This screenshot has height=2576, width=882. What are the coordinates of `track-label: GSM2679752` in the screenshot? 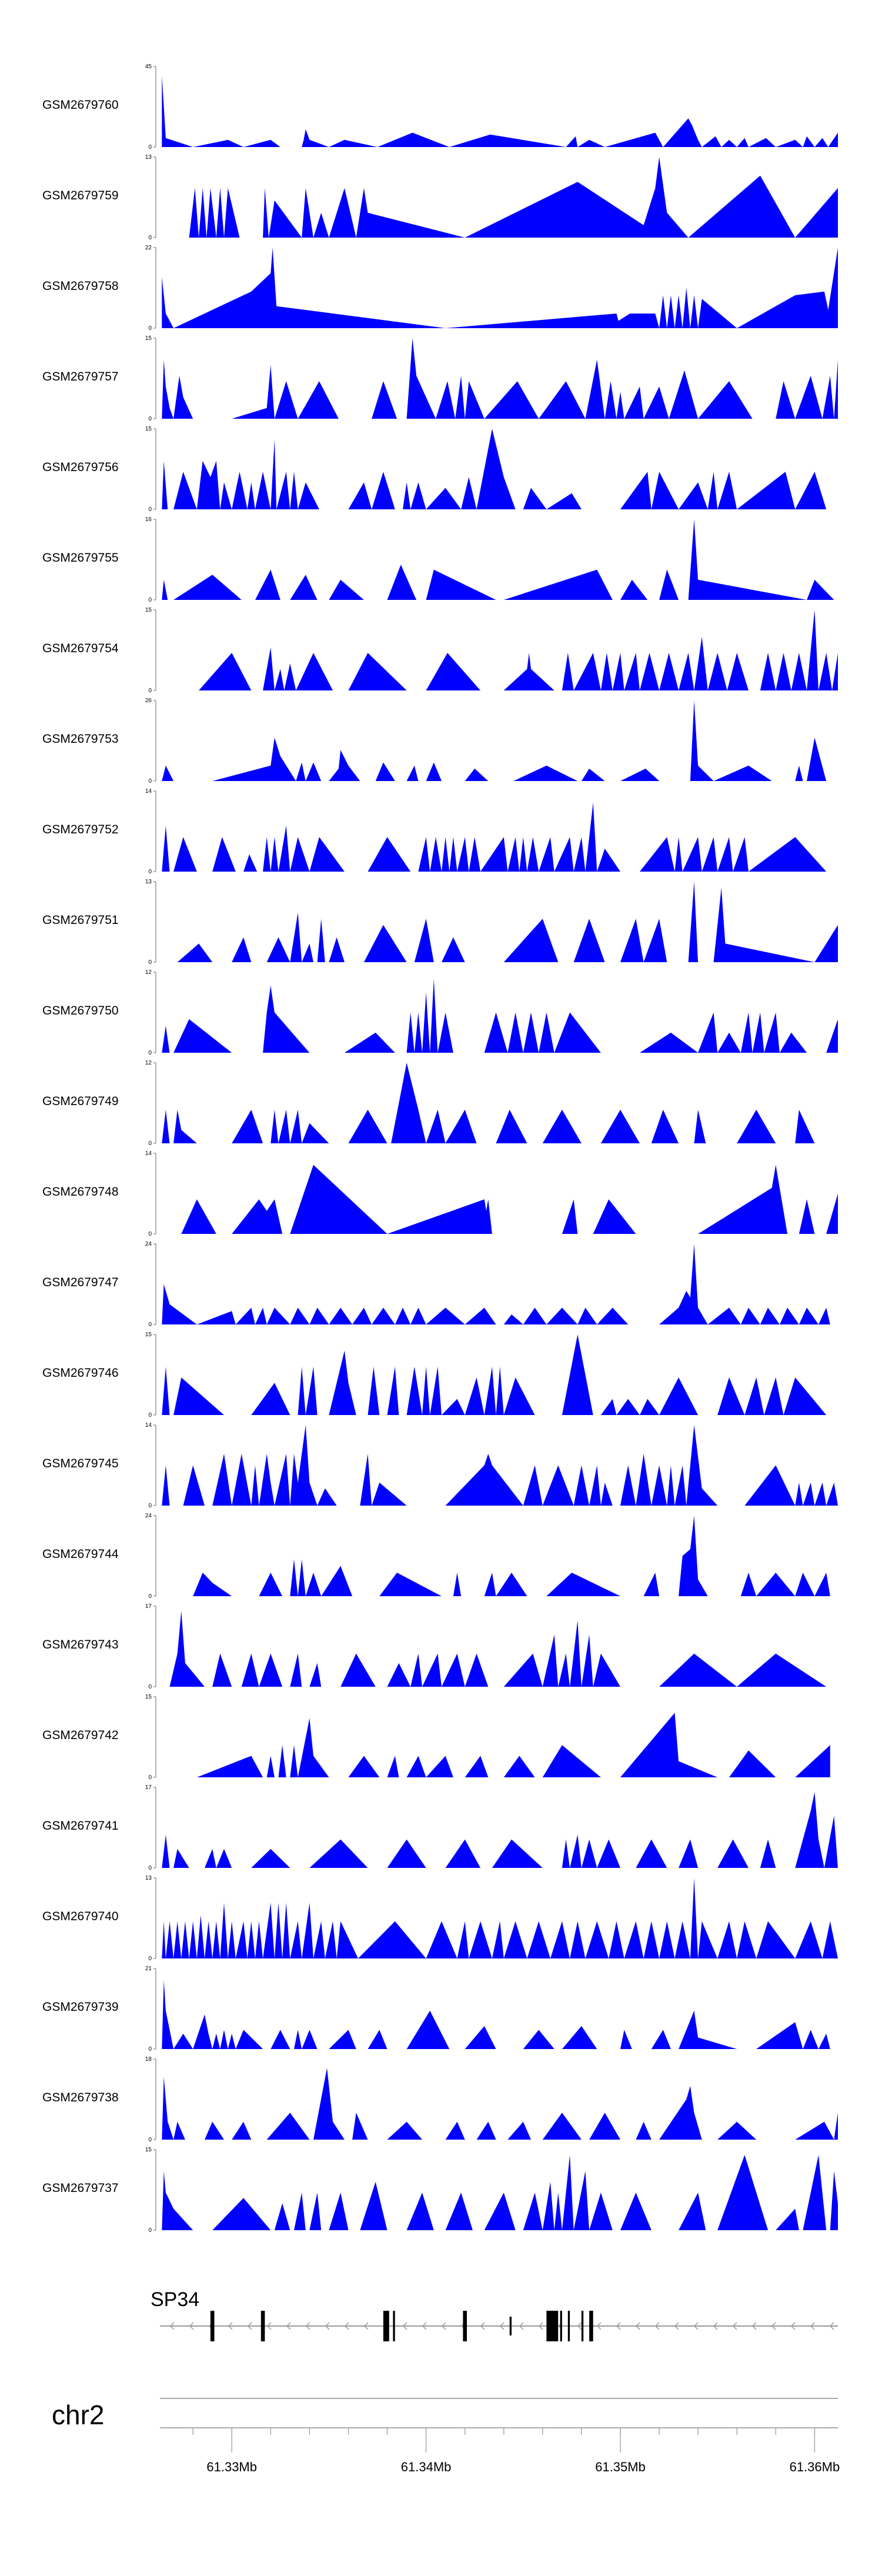 It's located at (80, 829).